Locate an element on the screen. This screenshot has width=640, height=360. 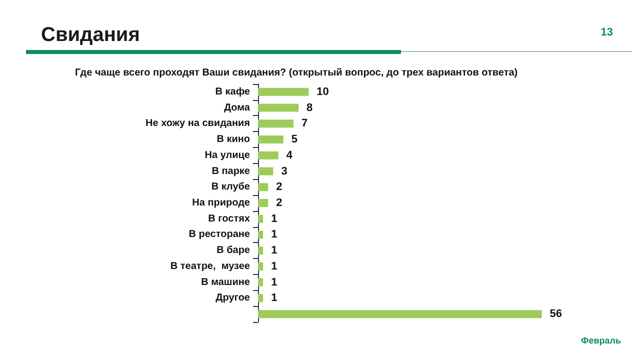
y-tick-label: В баре is located at coordinates (233, 250).